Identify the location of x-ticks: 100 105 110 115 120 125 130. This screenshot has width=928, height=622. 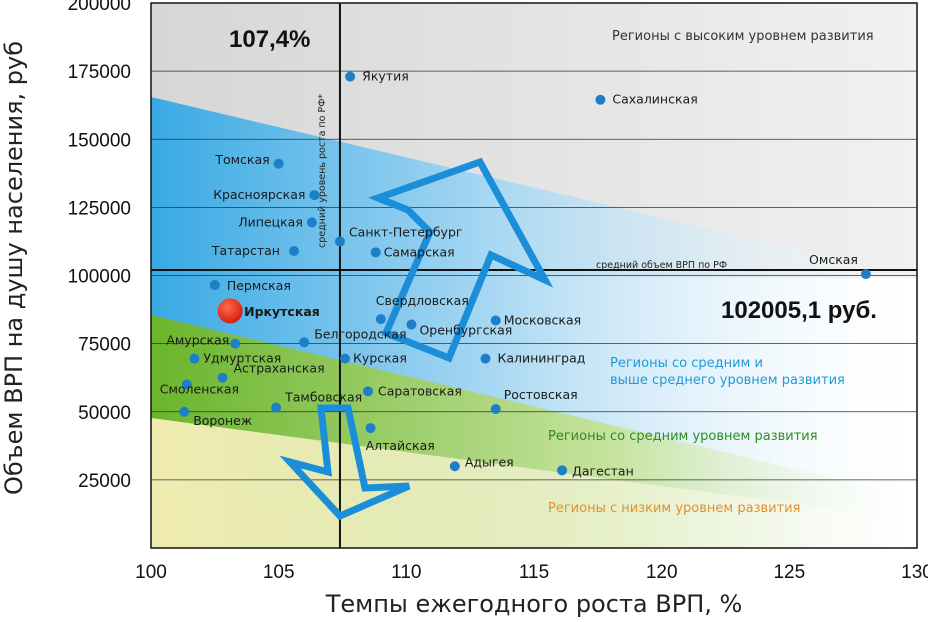
(531, 572).